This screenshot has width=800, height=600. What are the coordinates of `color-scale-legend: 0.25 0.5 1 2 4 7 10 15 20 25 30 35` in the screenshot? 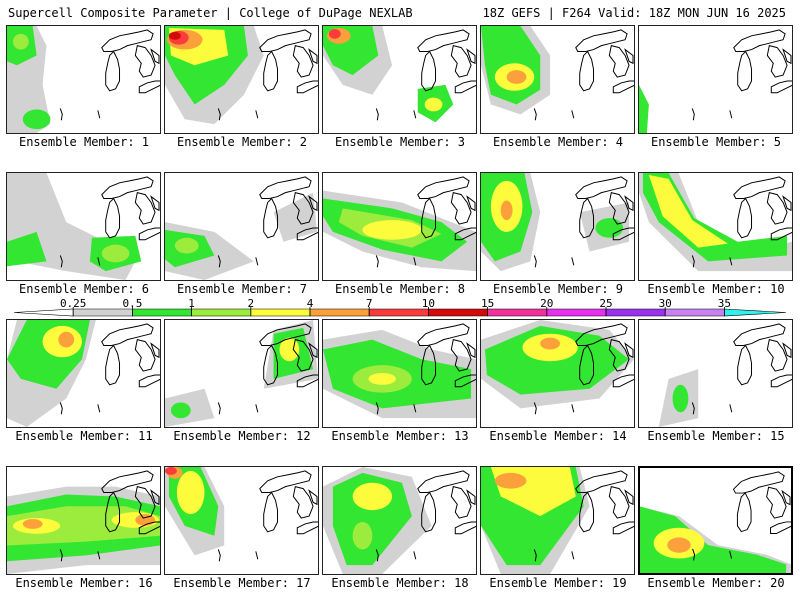 It's located at (400, 308).